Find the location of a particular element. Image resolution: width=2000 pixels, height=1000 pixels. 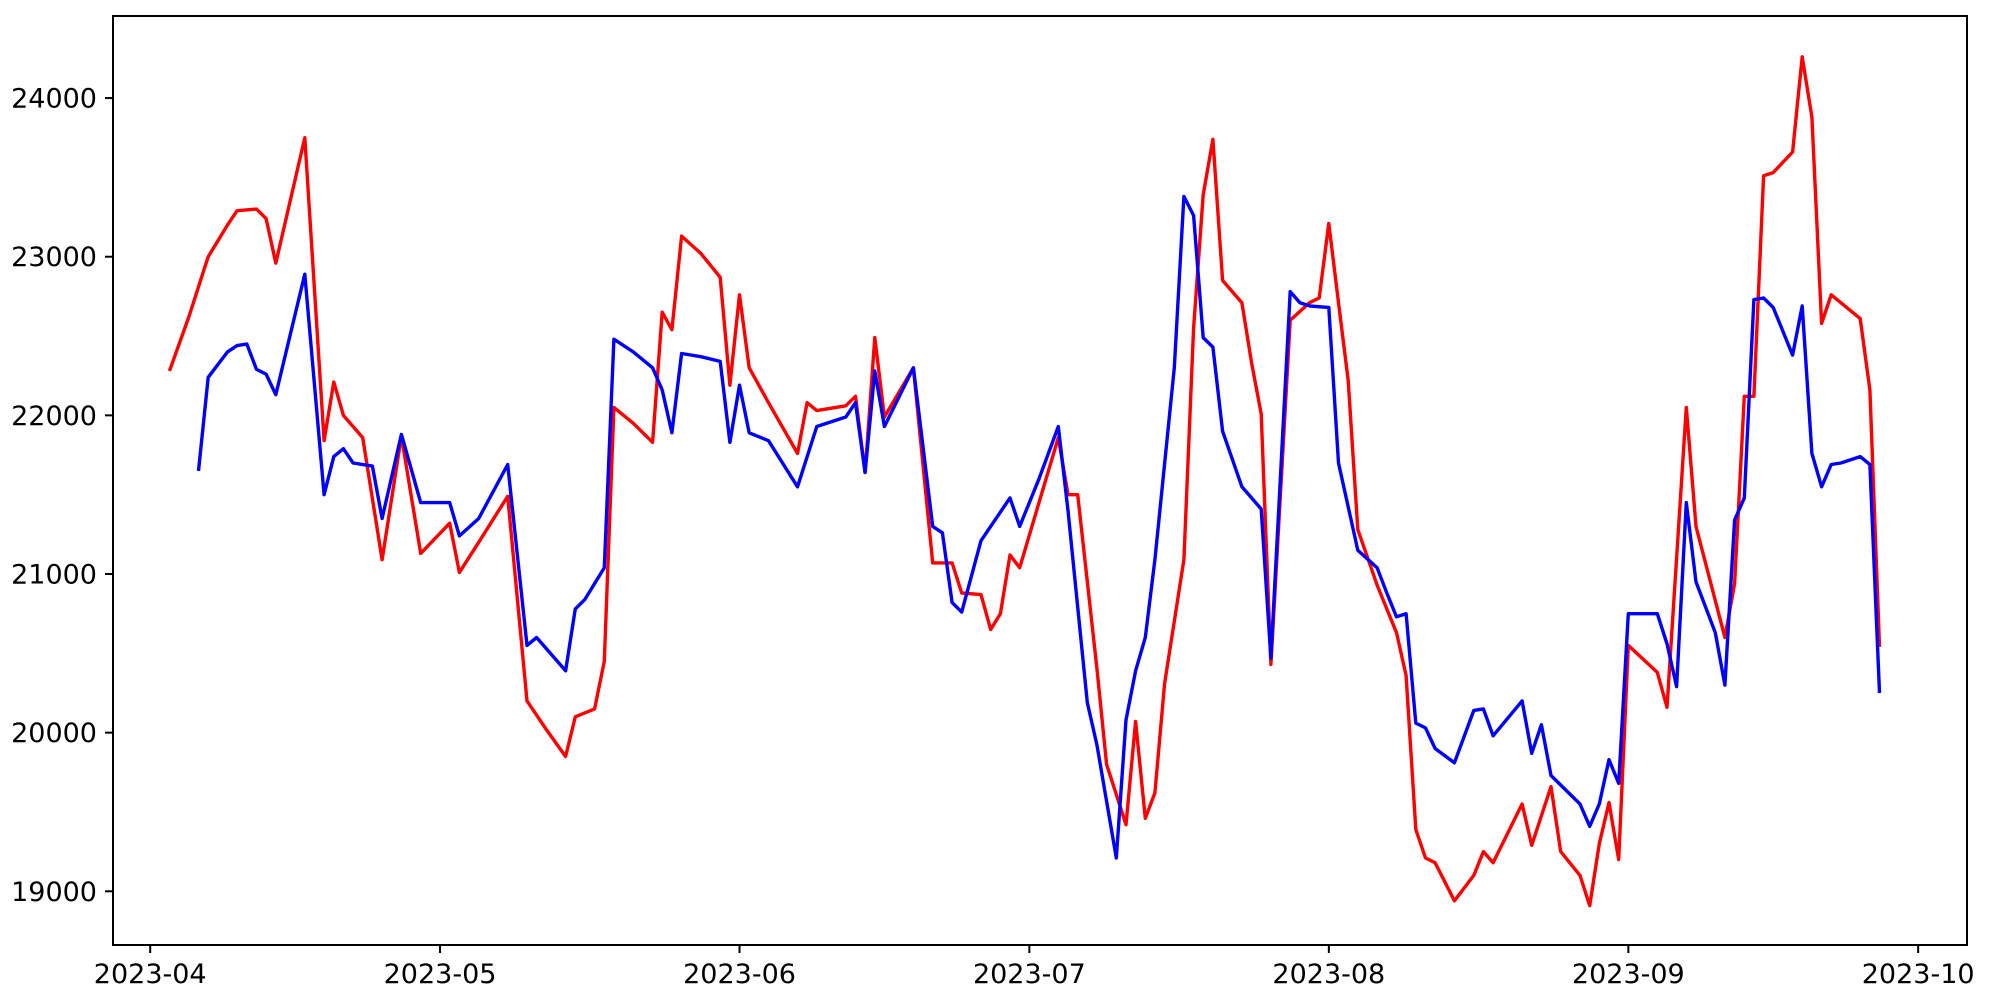

y-tick-label: 24000 is located at coordinates (54, 99).